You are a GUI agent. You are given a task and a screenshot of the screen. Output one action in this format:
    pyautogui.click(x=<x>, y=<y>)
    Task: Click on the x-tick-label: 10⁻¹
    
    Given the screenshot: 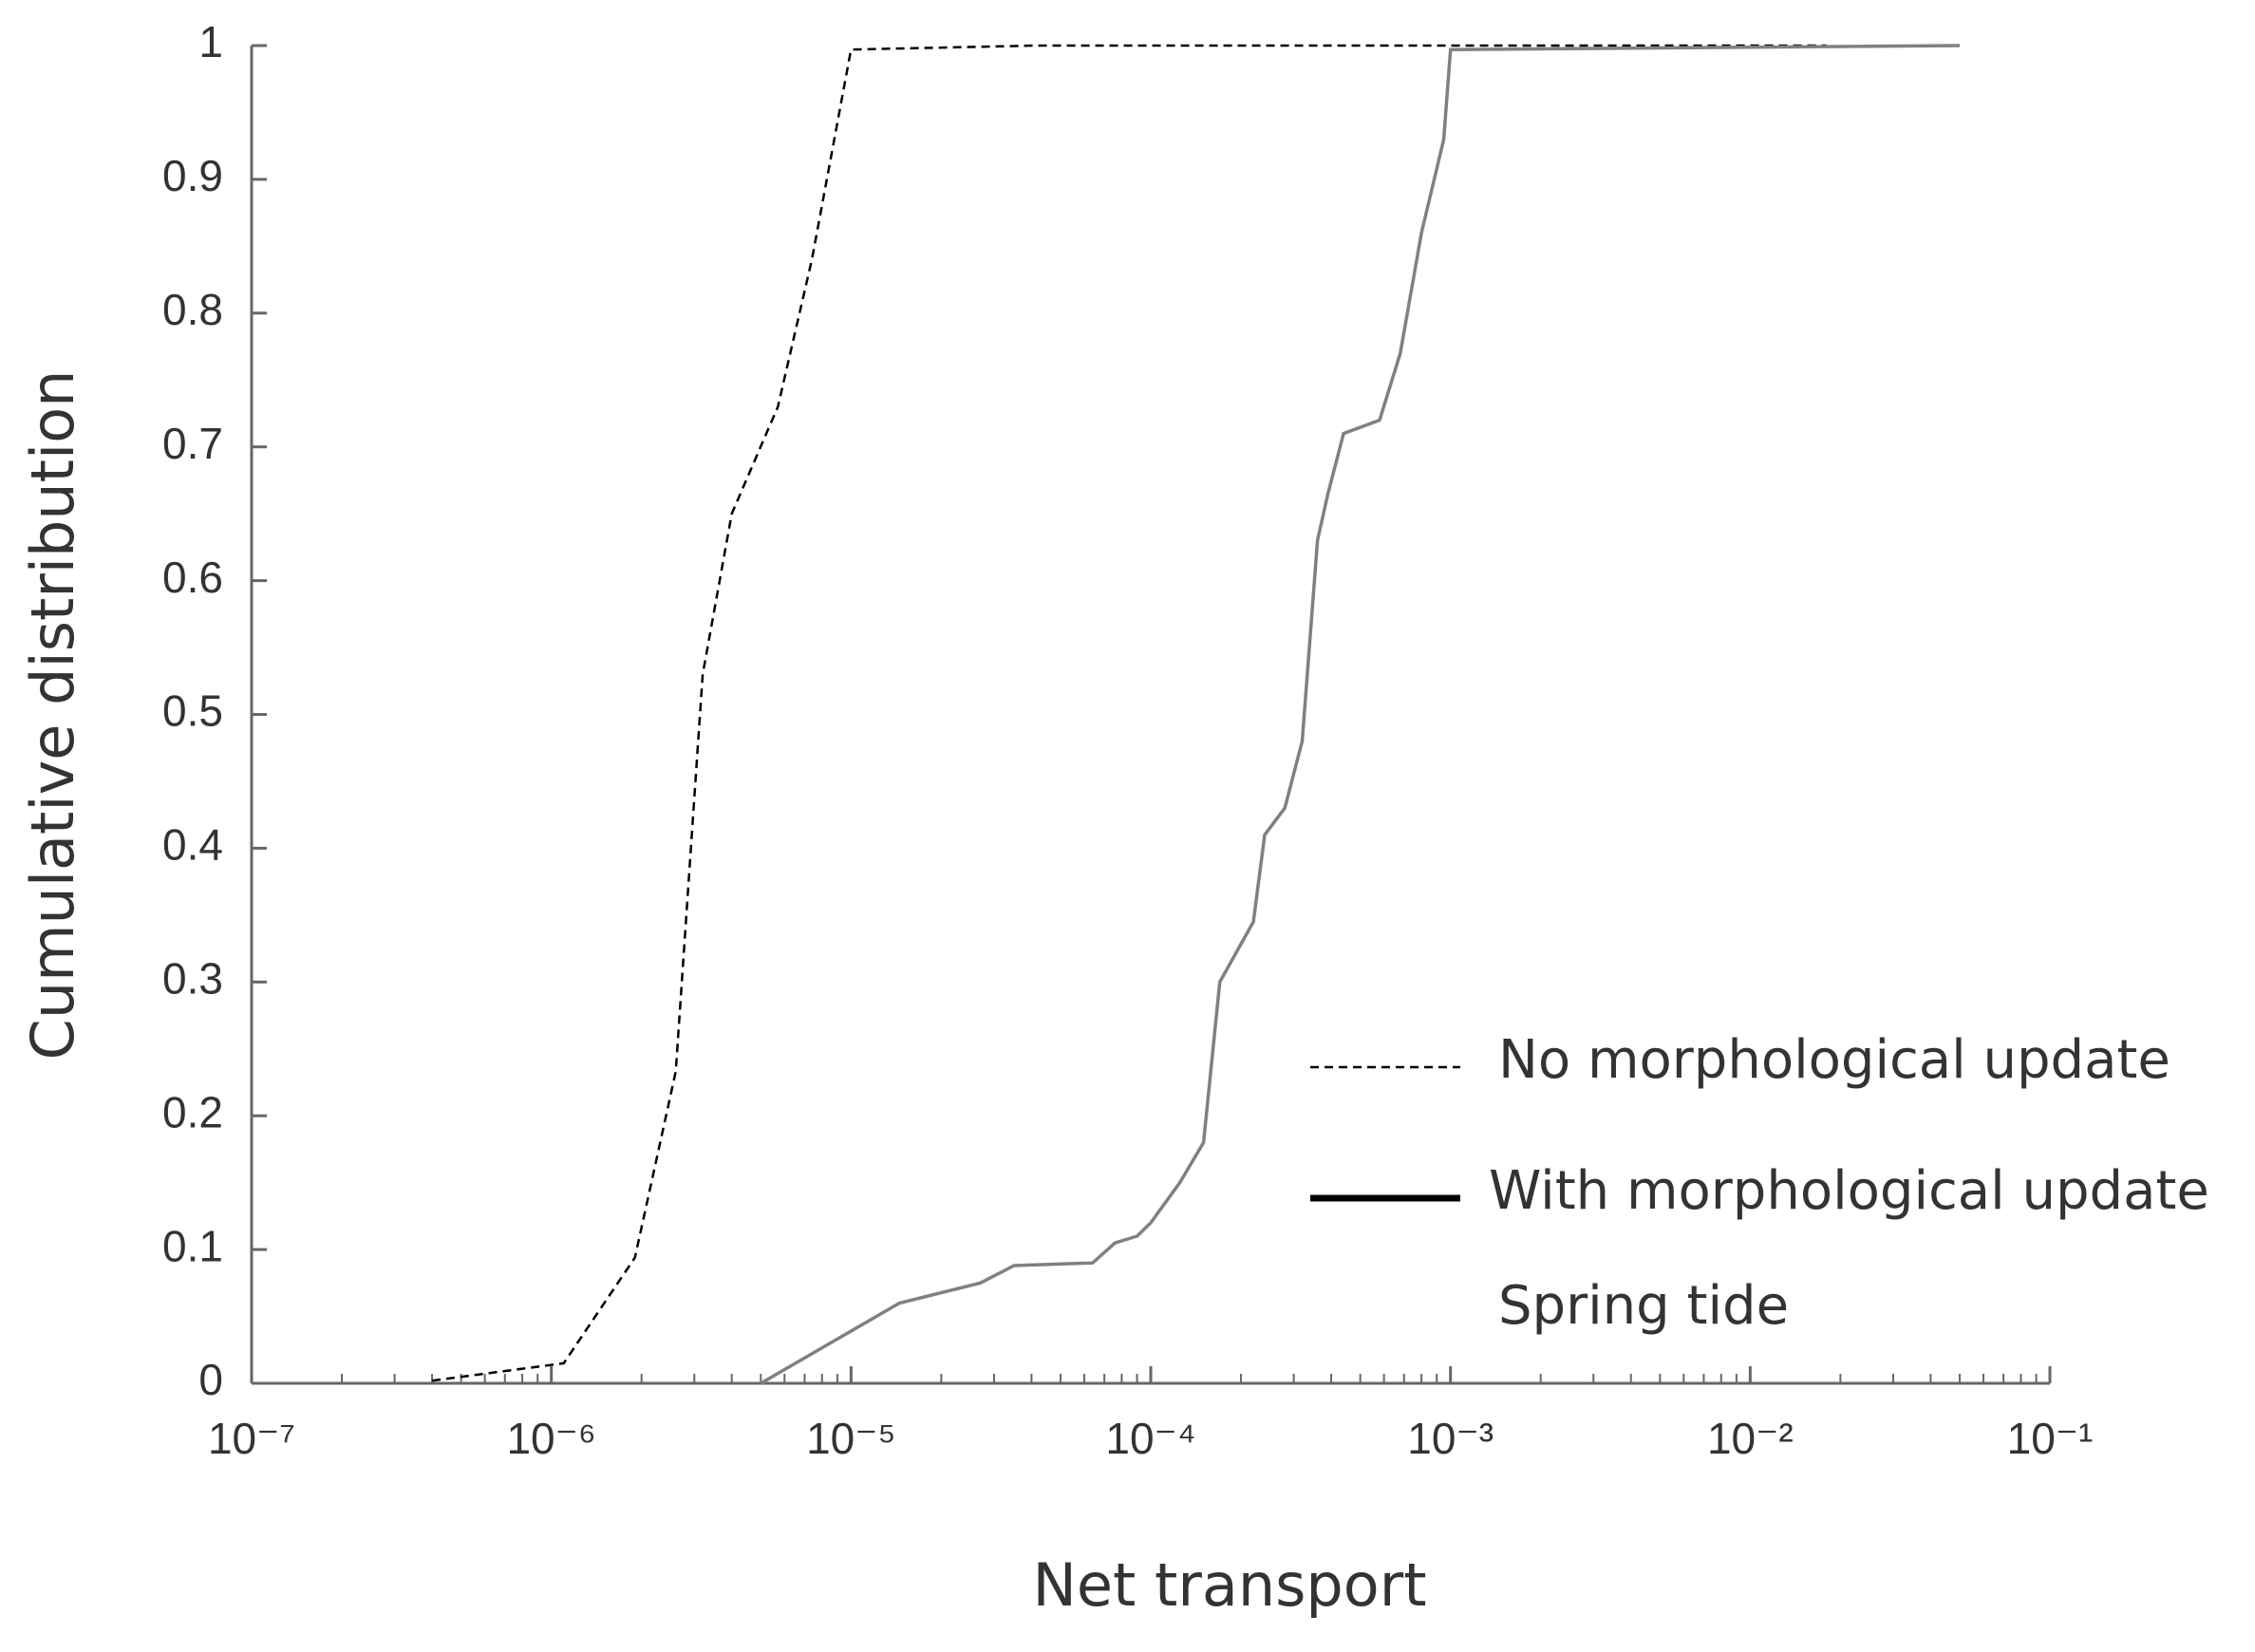 What is the action you would take?
    pyautogui.click(x=2050, y=1438)
    